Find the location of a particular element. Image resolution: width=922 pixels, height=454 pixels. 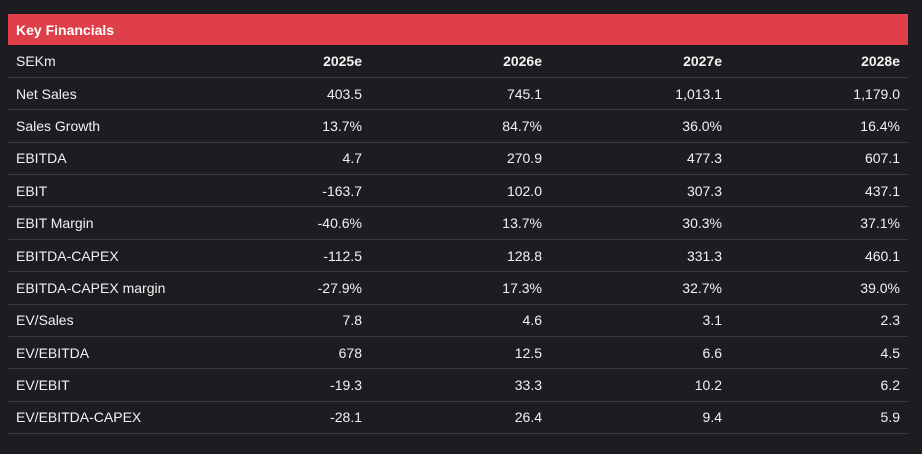

table-cell: 6.2 is located at coordinates (819, 385).